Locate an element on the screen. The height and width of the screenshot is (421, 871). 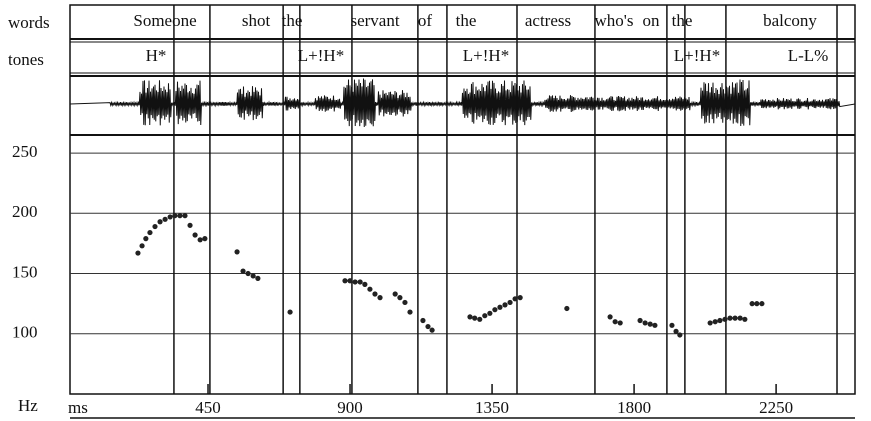
y-axis-label: Hz is located at coordinates (28, 405).